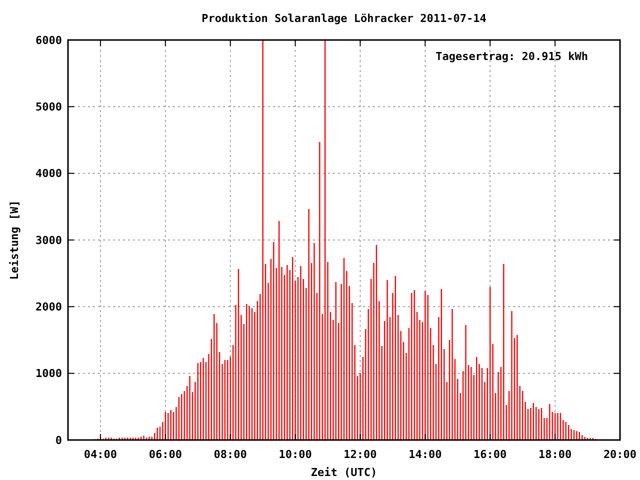 The height and width of the screenshot is (480, 640). I want to click on x-tick-label: 14:00, so click(425, 454).